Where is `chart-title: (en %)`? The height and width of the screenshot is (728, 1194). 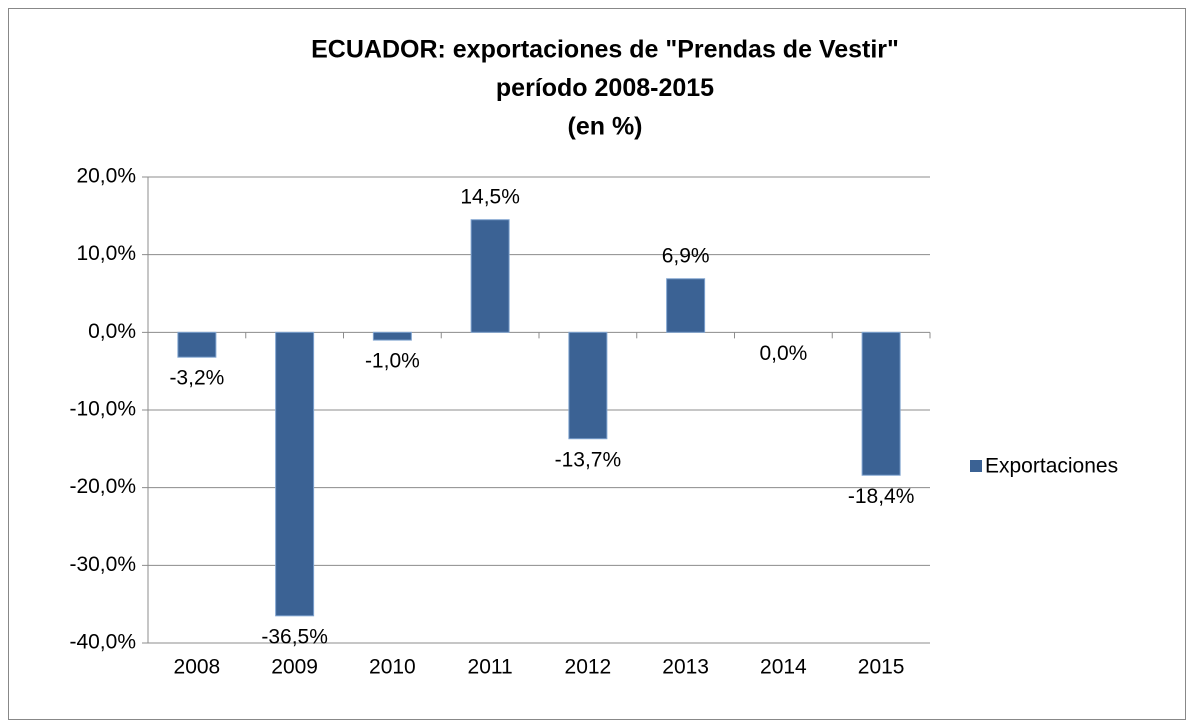 chart-title: (en %) is located at coordinates (605, 127).